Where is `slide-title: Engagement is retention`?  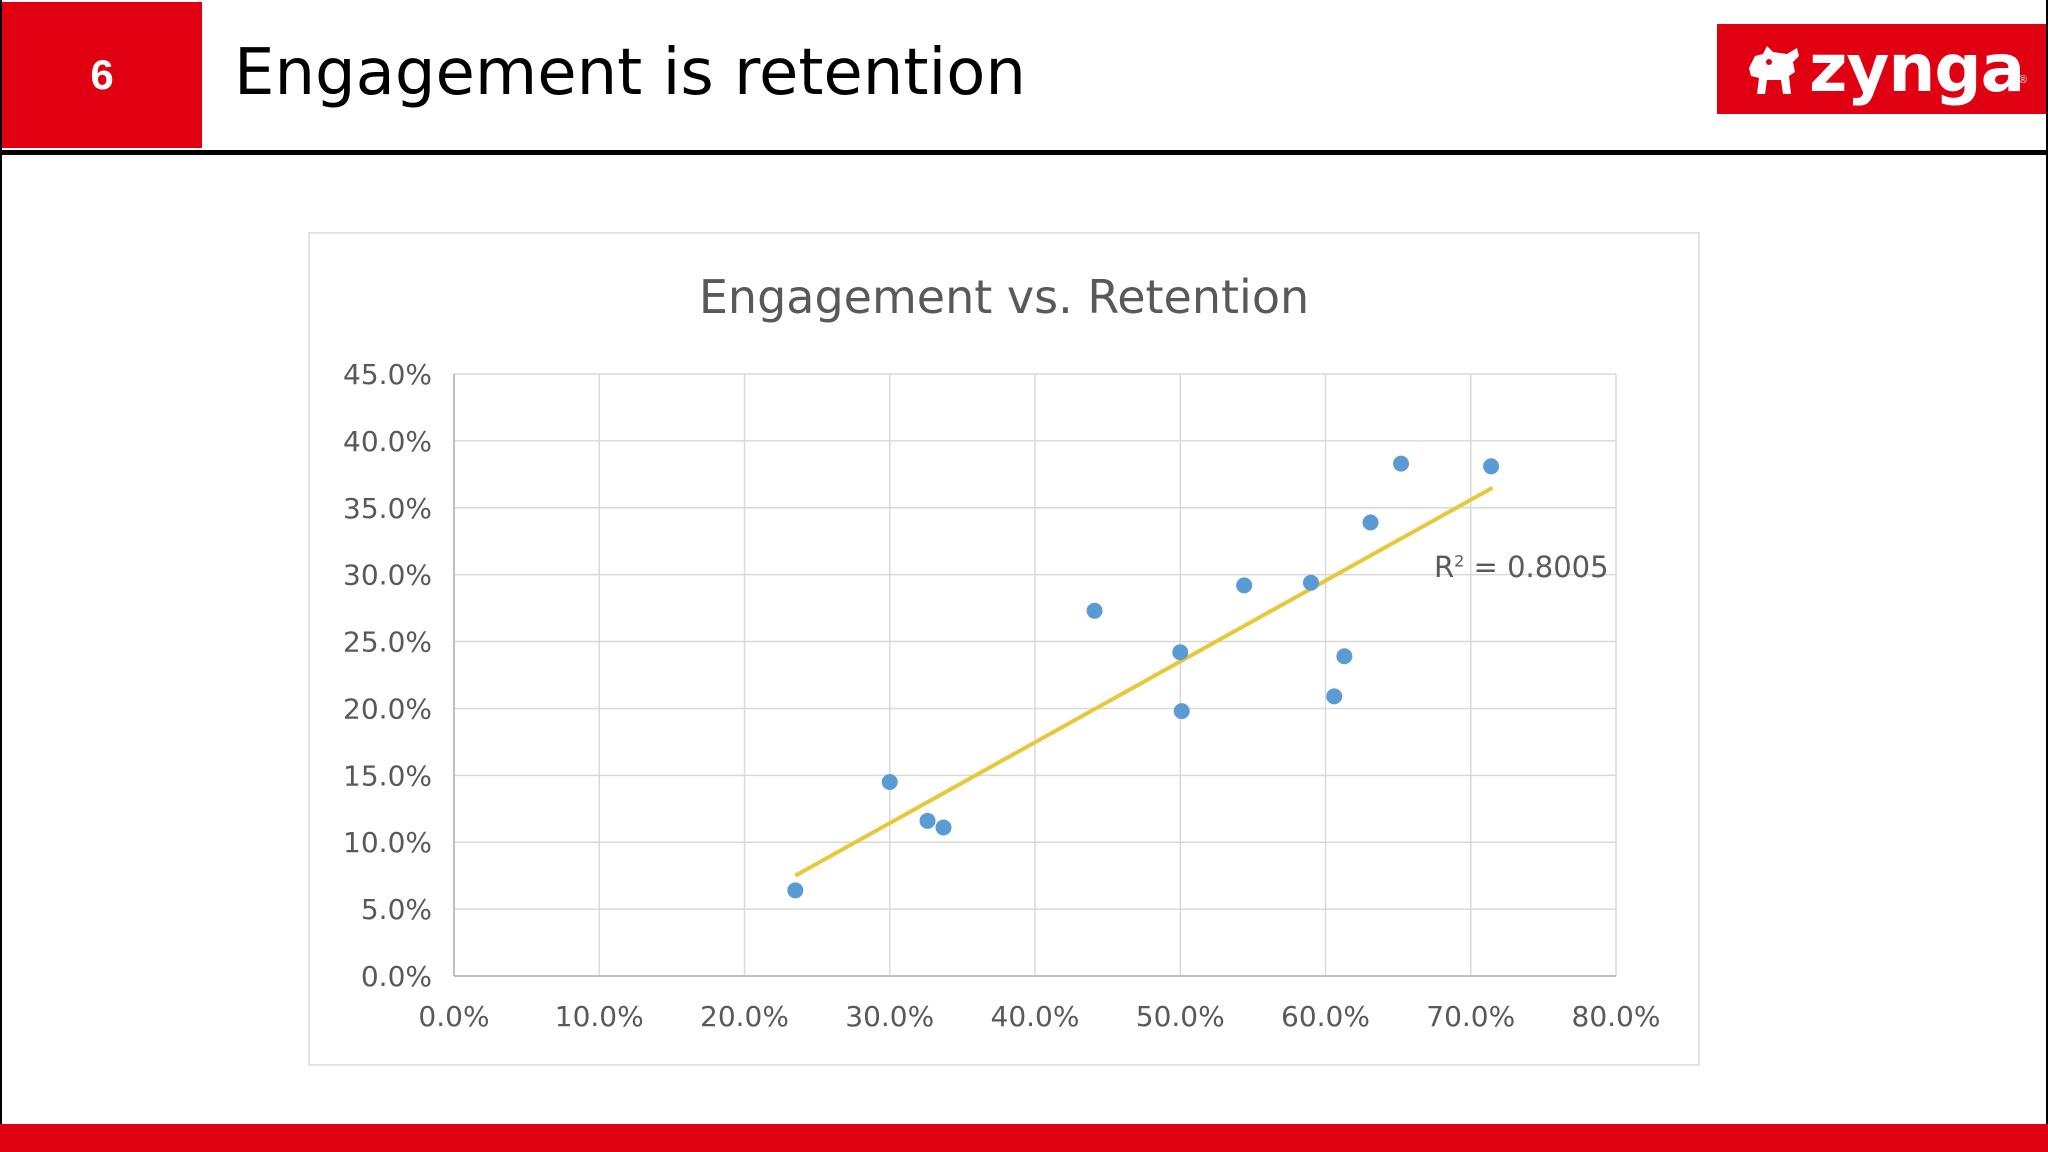
slide-title: Engagement is retention is located at coordinates (630, 73).